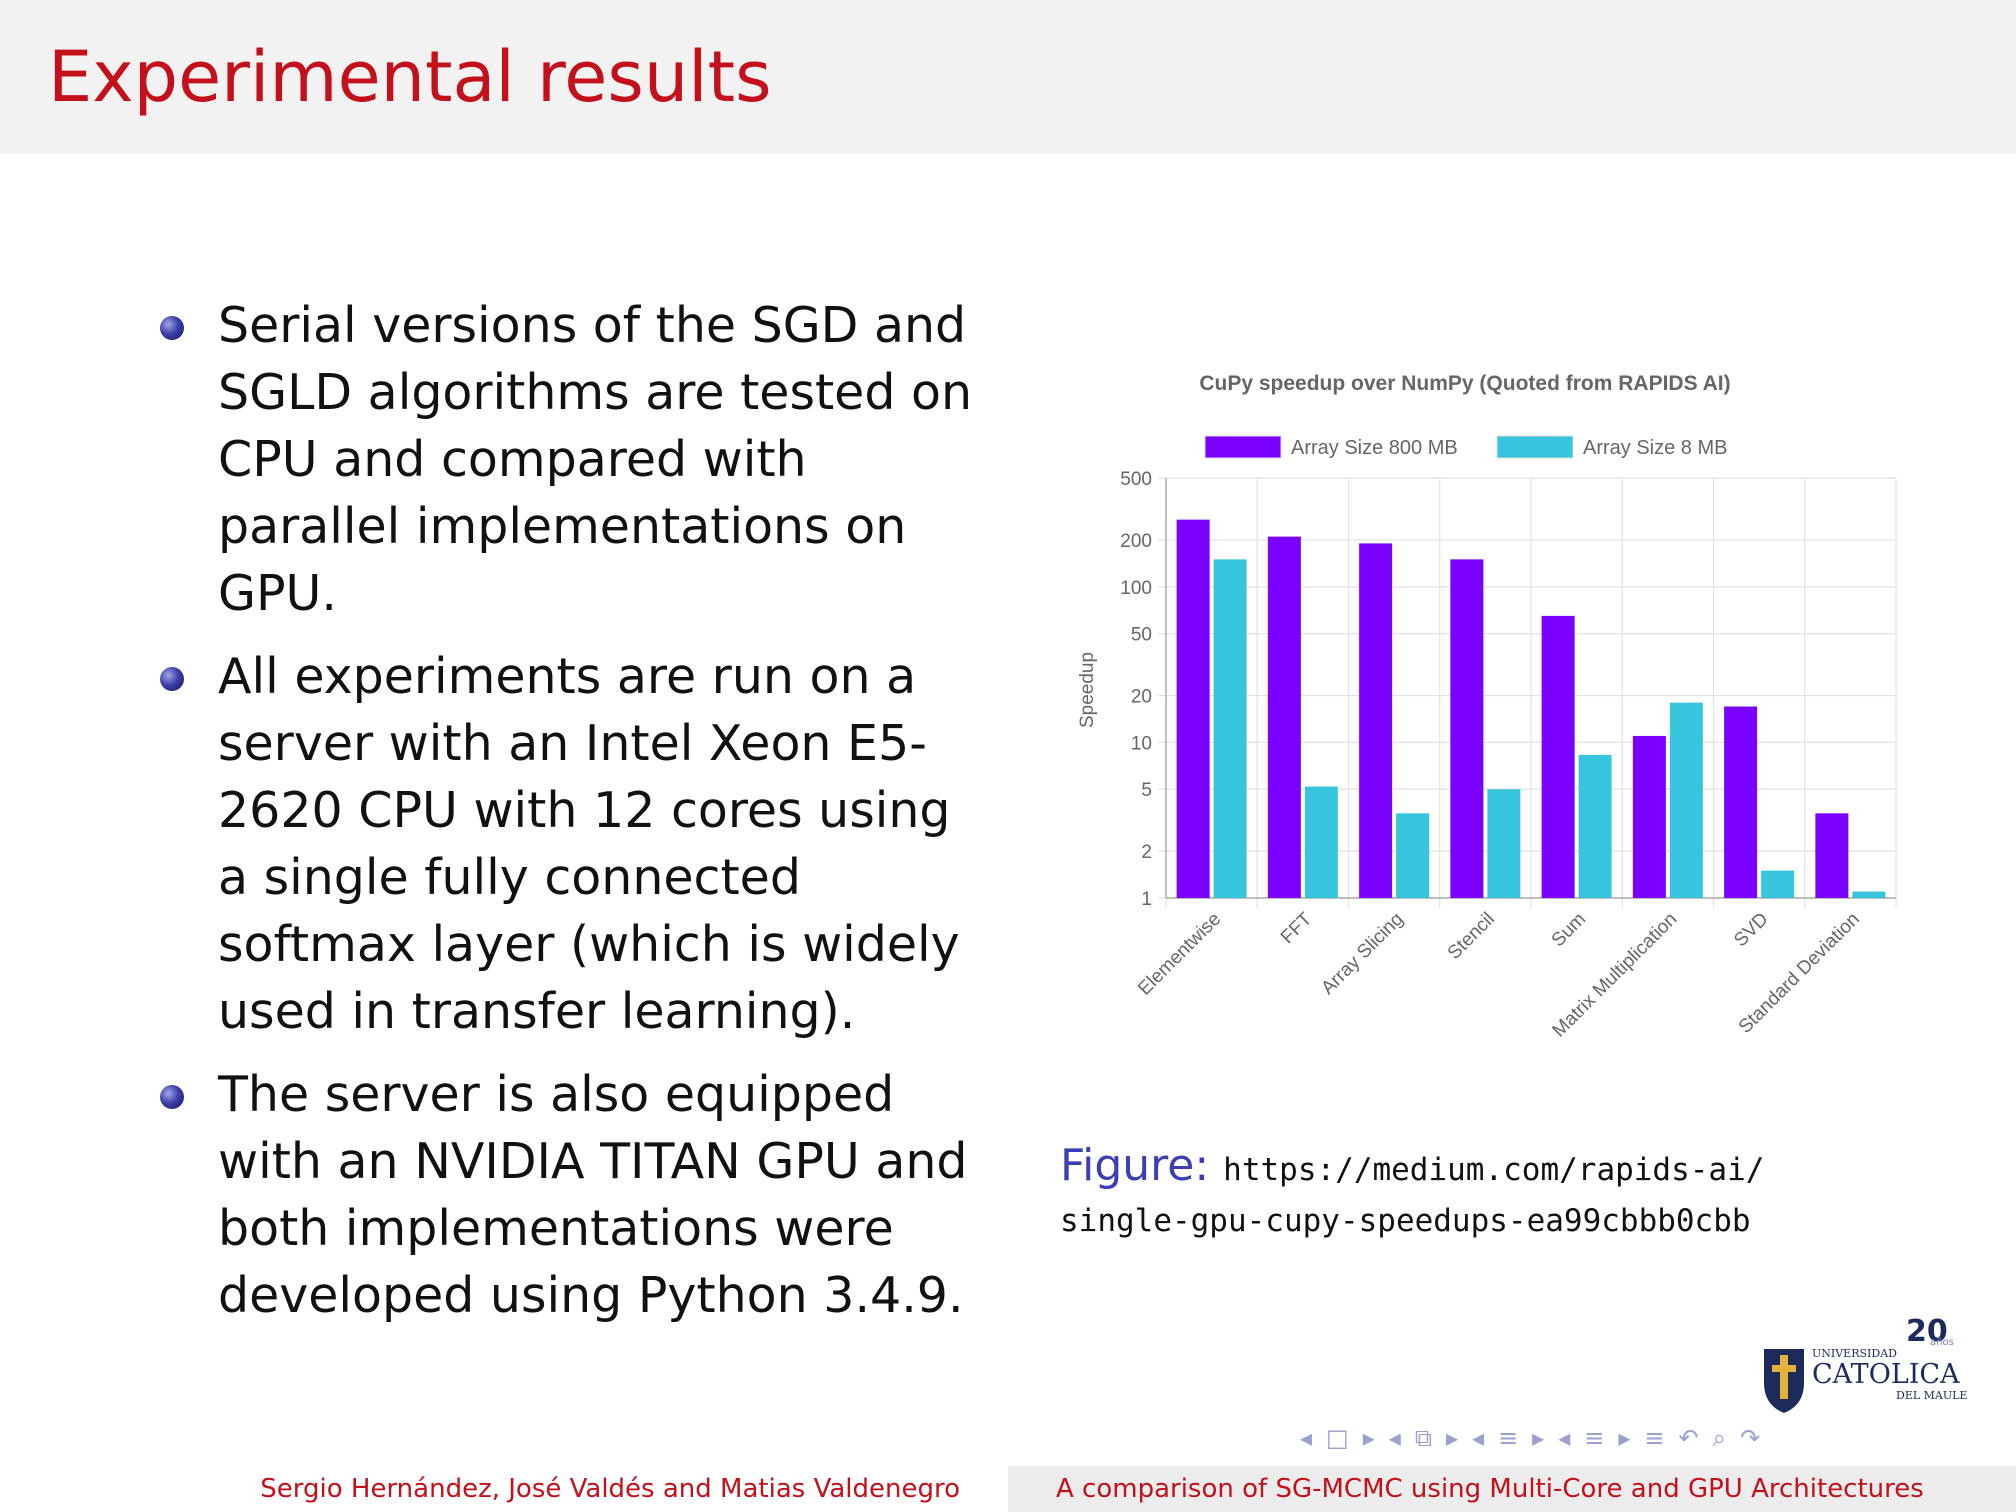 The image size is (2016, 1512). What do you see at coordinates (1405, 1221) in the screenshot?
I see `caption-url-line2: single-gpu-cupy-speedups-ea99cbbb0cbb` at bounding box center [1405, 1221].